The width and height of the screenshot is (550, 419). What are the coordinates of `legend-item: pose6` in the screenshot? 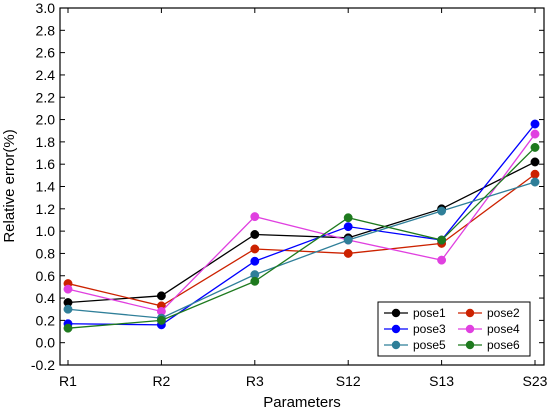 It's located at (489, 345).